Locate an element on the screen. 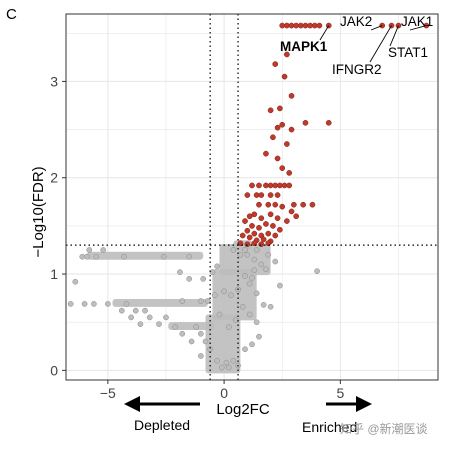 The image size is (452, 451). x-axis-title: Log2FC is located at coordinates (243, 409).